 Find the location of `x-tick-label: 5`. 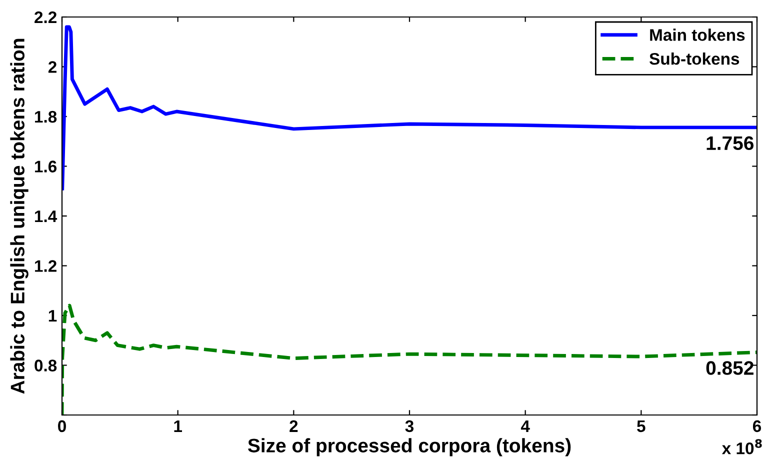

x-tick-label: 5 is located at coordinates (641, 426).